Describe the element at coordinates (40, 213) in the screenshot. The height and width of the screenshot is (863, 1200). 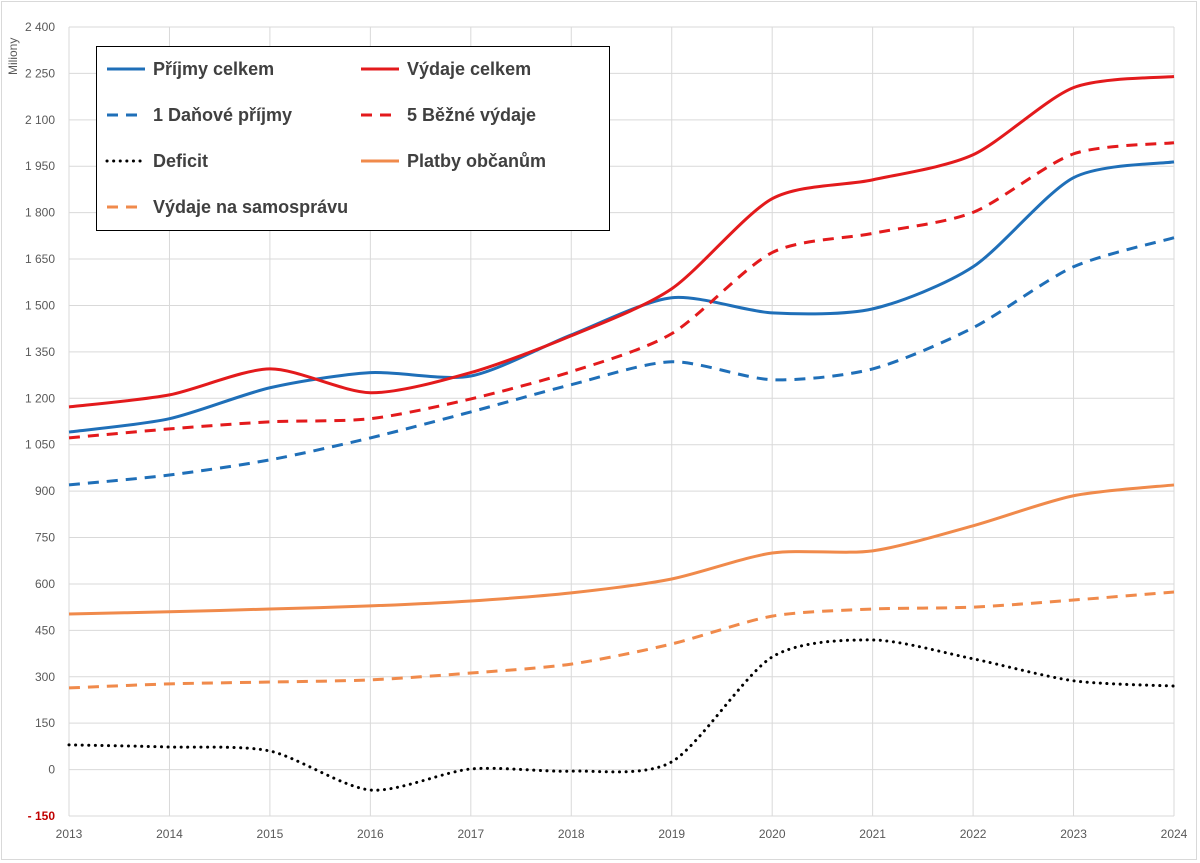
I see `y-tick-label: 1 800` at that location.